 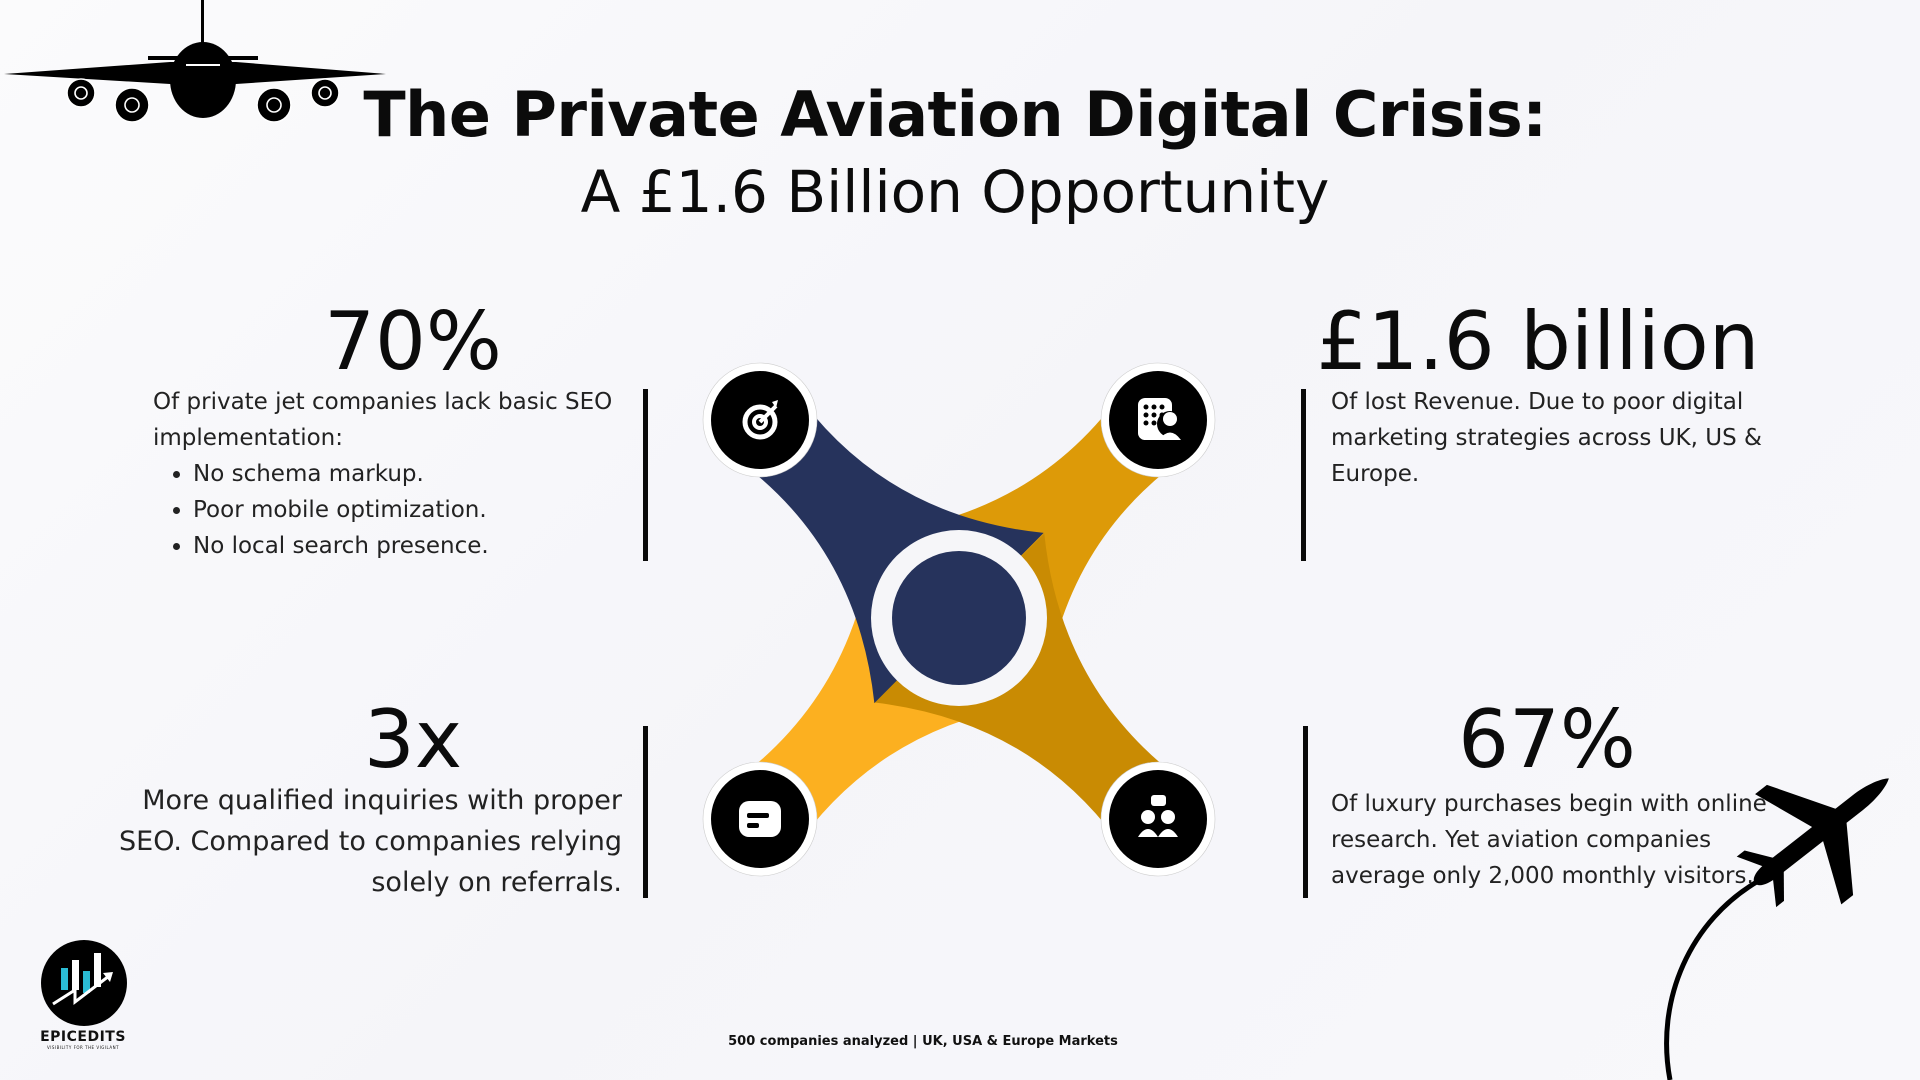 What do you see at coordinates (955, 114) in the screenshot?
I see `page-title: The Private Aviation Digital Crisis:` at bounding box center [955, 114].